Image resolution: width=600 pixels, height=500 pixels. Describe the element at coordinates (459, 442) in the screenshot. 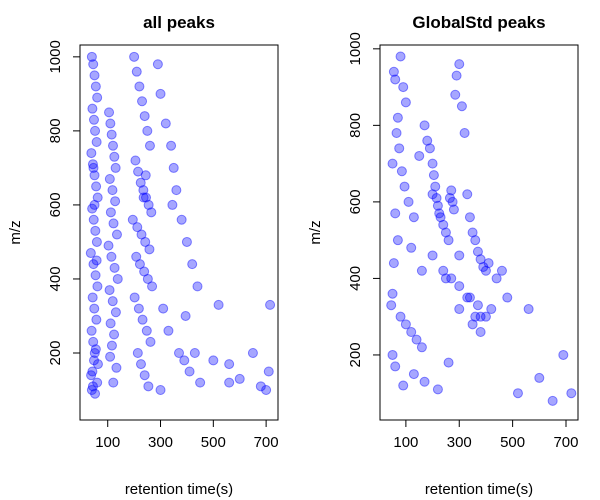

I see `x-tick-label: 300` at that location.